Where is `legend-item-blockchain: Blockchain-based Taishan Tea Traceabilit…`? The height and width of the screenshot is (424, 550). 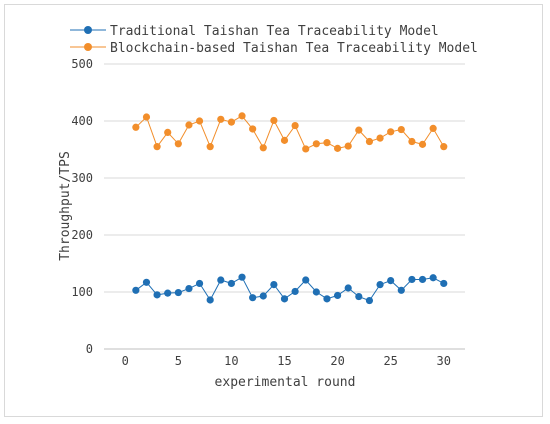
legend-item-blockchain: Blockchain-based Taishan Tea Traceabilit… is located at coordinates (274, 48).